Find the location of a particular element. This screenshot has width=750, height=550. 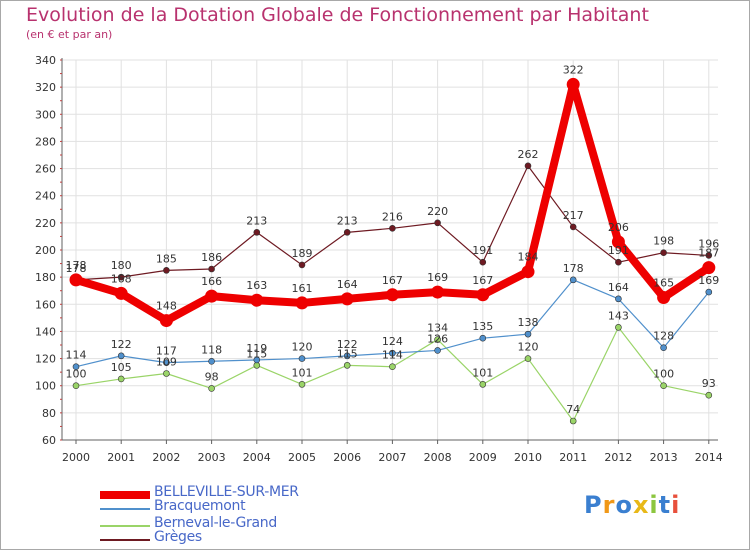

legend-label: Grèges is located at coordinates (178, 537).